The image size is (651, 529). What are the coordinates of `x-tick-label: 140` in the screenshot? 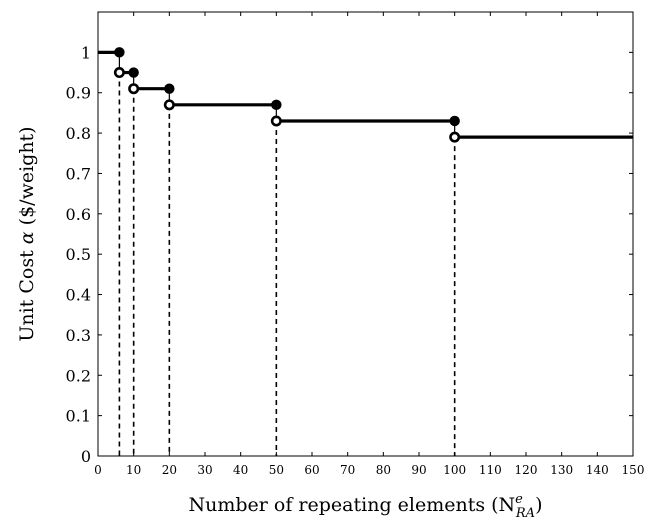 It's located at (597, 470).